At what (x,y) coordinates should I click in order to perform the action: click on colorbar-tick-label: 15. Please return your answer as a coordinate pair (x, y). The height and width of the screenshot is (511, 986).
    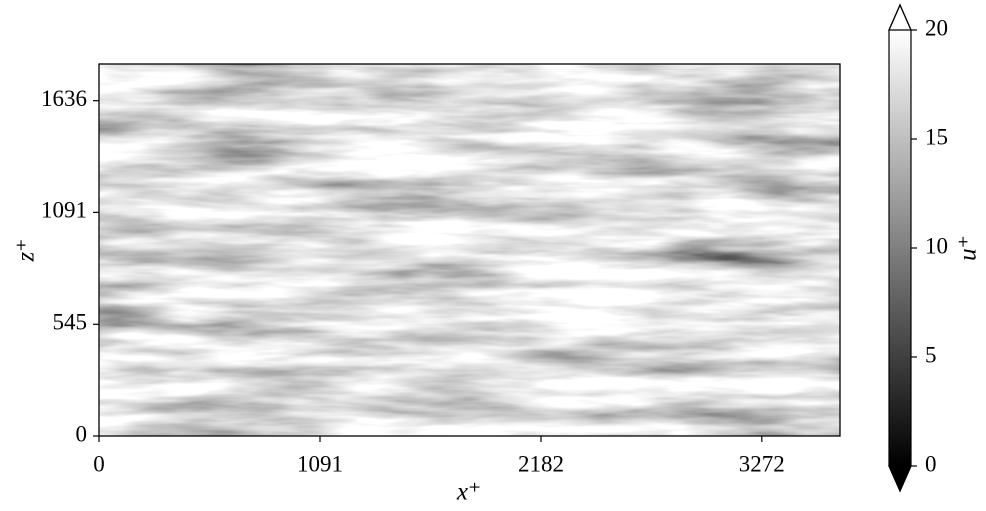
    Looking at the image, I should click on (936, 136).